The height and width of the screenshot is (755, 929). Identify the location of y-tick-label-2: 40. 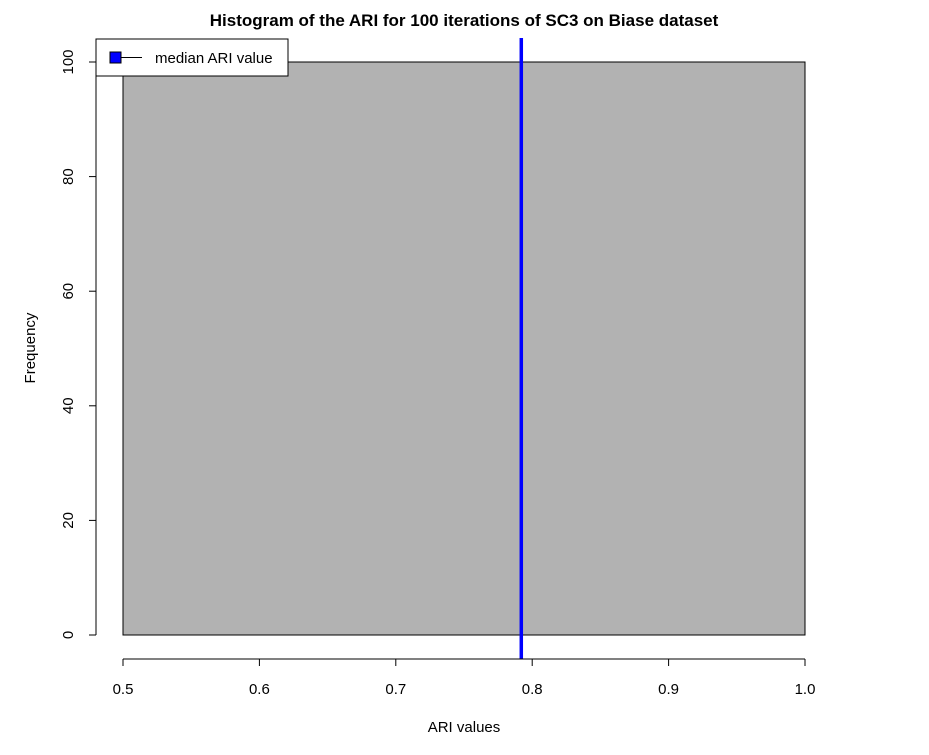
(68, 405).